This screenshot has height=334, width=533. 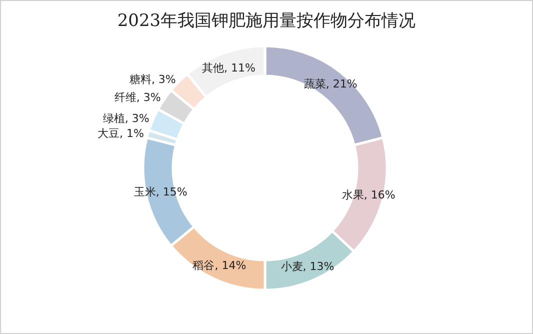 What do you see at coordinates (121, 133) in the screenshot?
I see `slice-label: 大豆, 1%` at bounding box center [121, 133].